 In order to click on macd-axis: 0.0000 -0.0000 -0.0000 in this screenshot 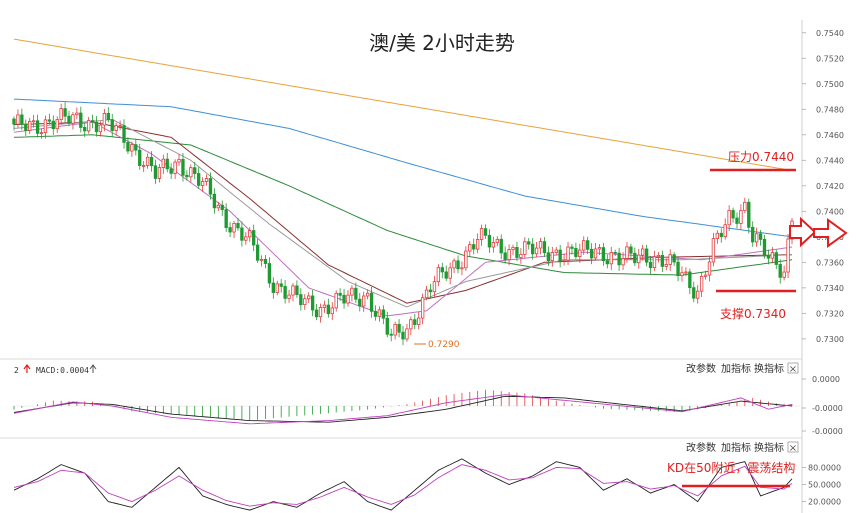, I will do `click(822, 405)`.